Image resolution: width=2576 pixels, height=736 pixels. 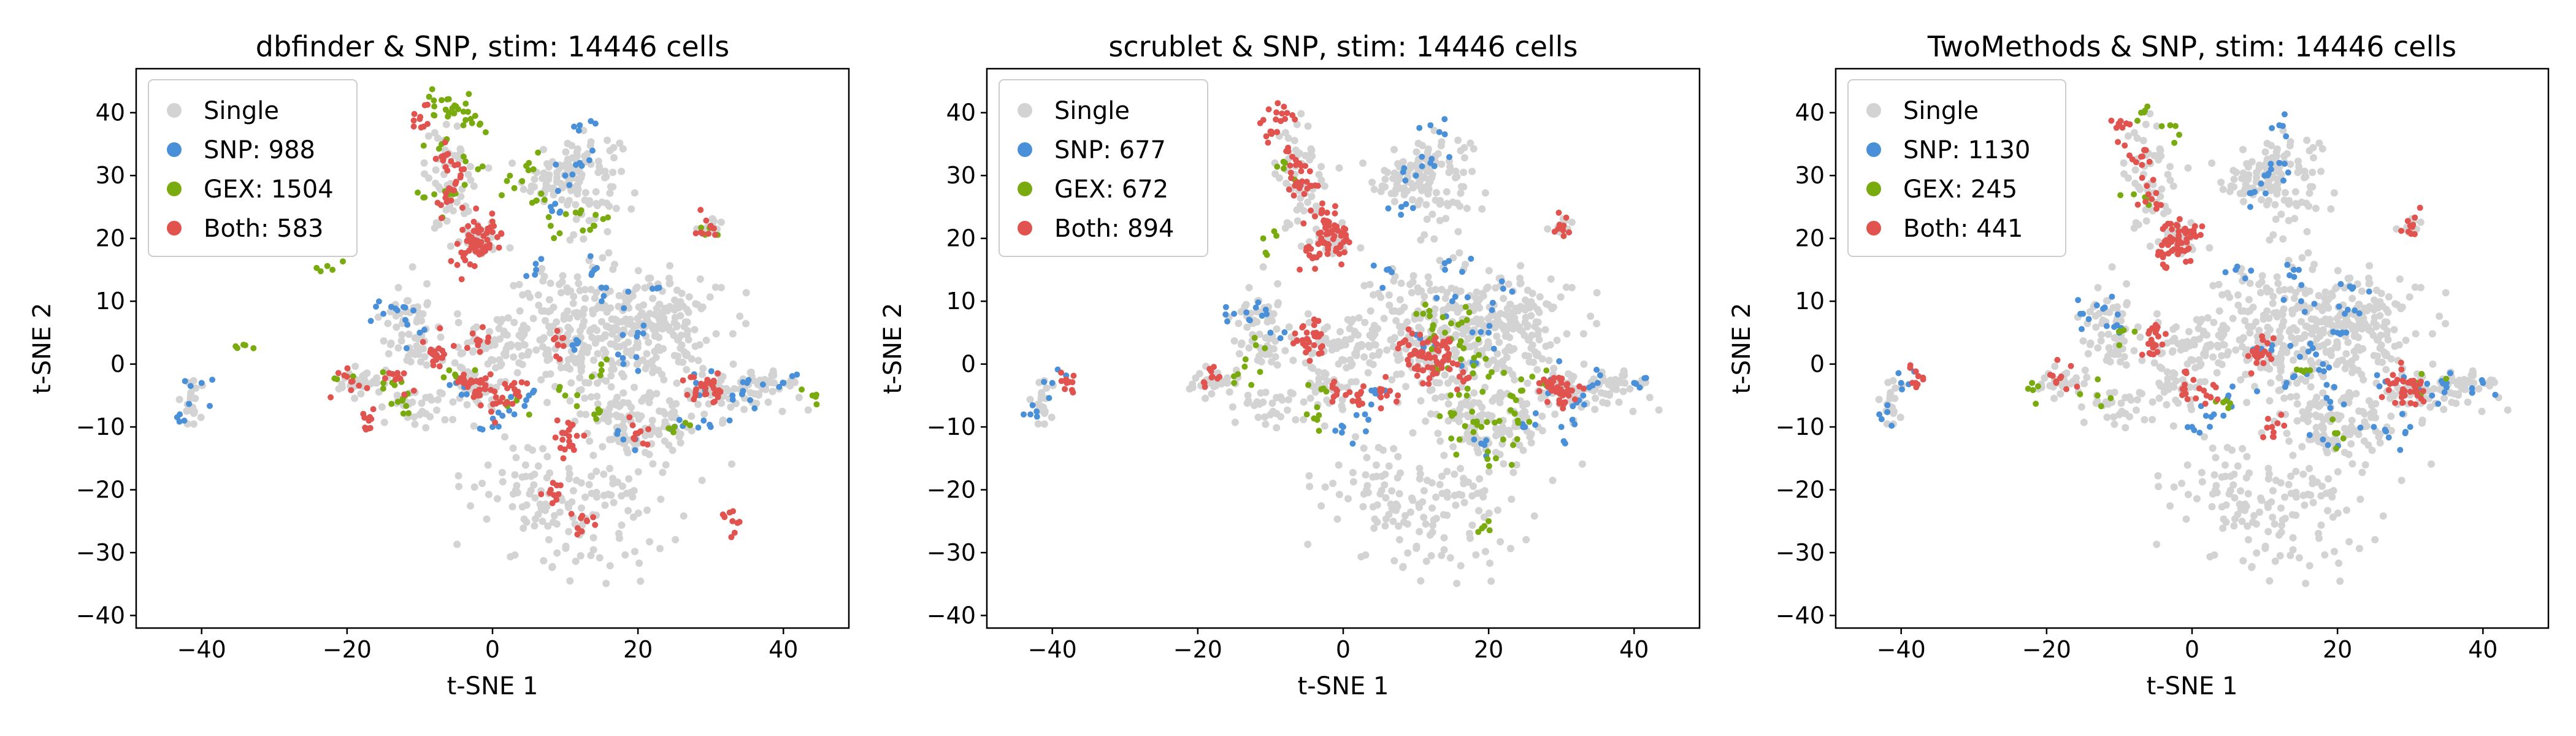 I want to click on legend-label: GEX: 672, so click(x=1111, y=189).